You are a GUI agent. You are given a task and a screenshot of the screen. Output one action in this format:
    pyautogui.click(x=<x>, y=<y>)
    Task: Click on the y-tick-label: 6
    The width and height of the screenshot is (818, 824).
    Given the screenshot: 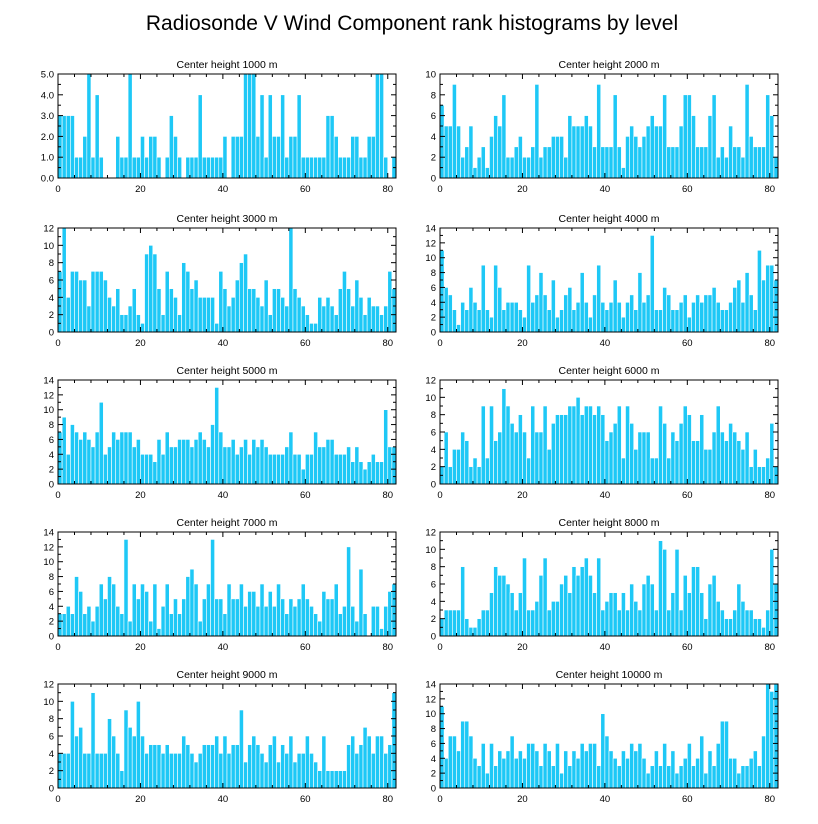 What is the action you would take?
    pyautogui.click(x=51, y=281)
    